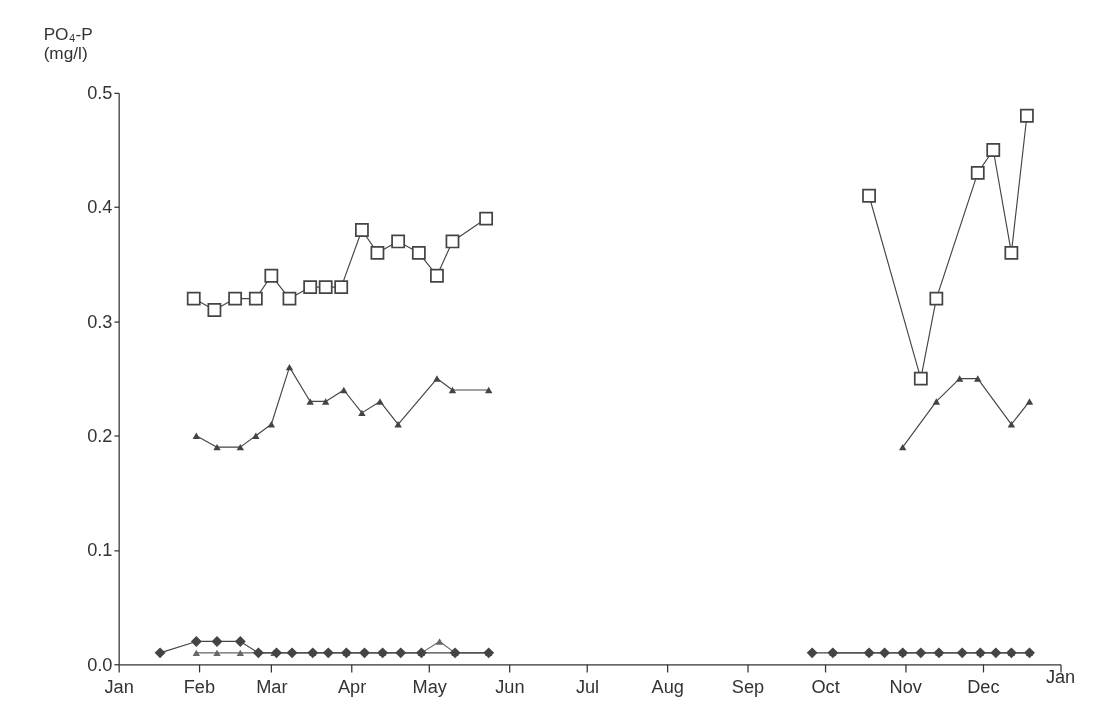  I want to click on x-tick-label: Jun, so click(510, 686).